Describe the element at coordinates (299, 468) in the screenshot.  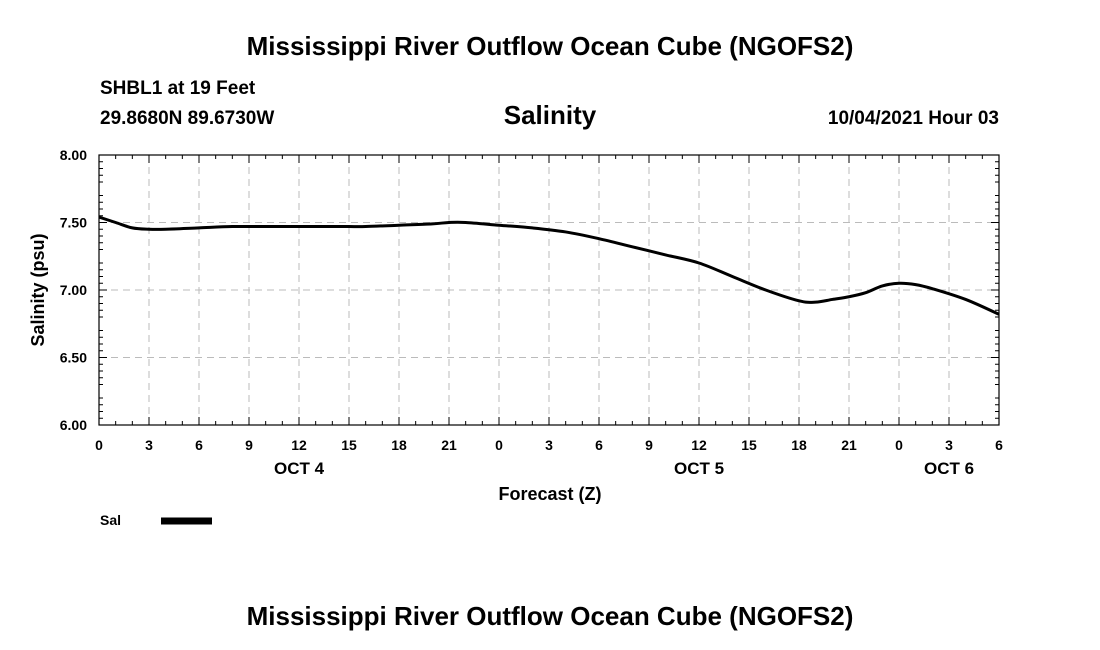
I see `date-label: OCT 4` at that location.